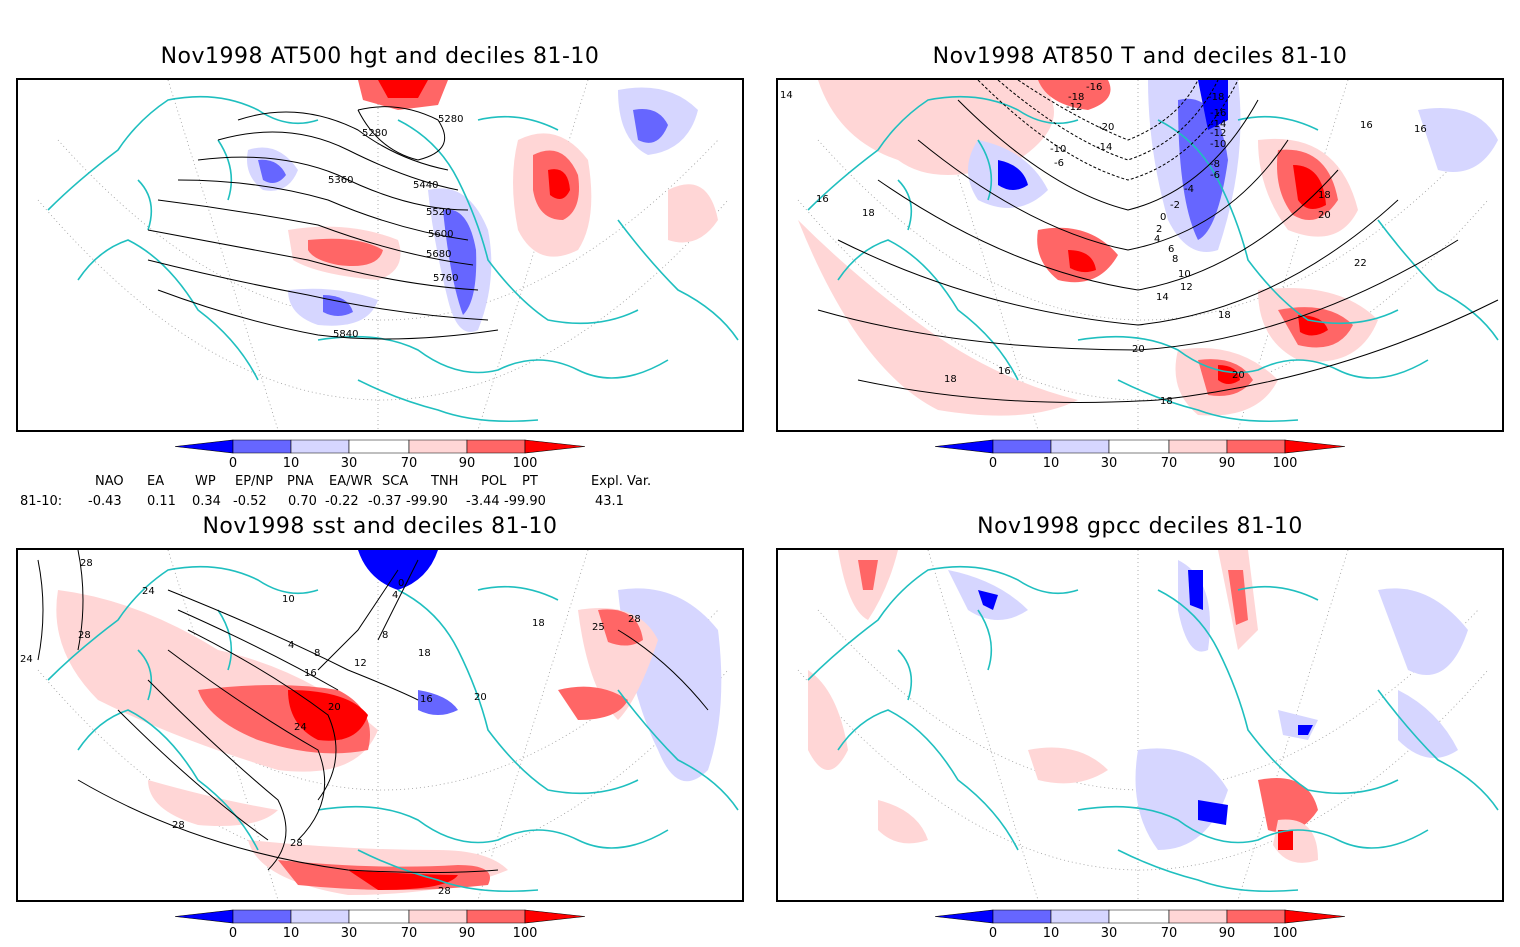 The height and width of the screenshot is (947, 1520). What do you see at coordinates (380, 526) in the screenshot?
I see `panel-title-sst: Nov1998 sst and deciles 81-10` at bounding box center [380, 526].